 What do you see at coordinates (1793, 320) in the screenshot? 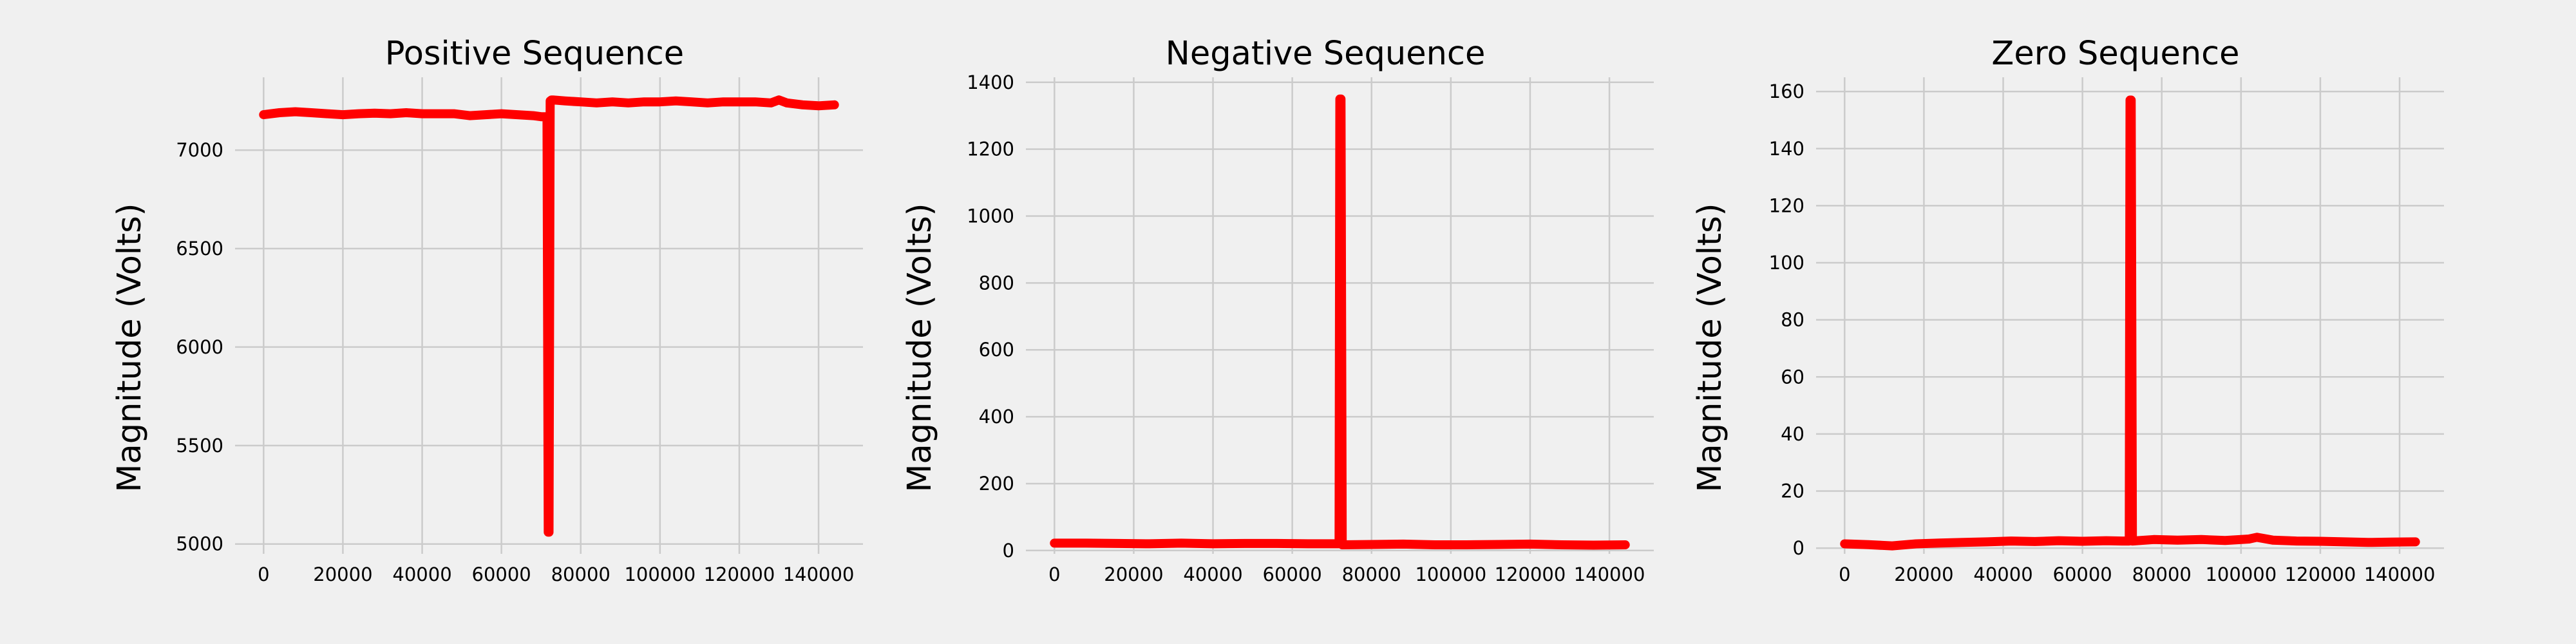
I see `y-tick-label: 80` at bounding box center [1793, 320].